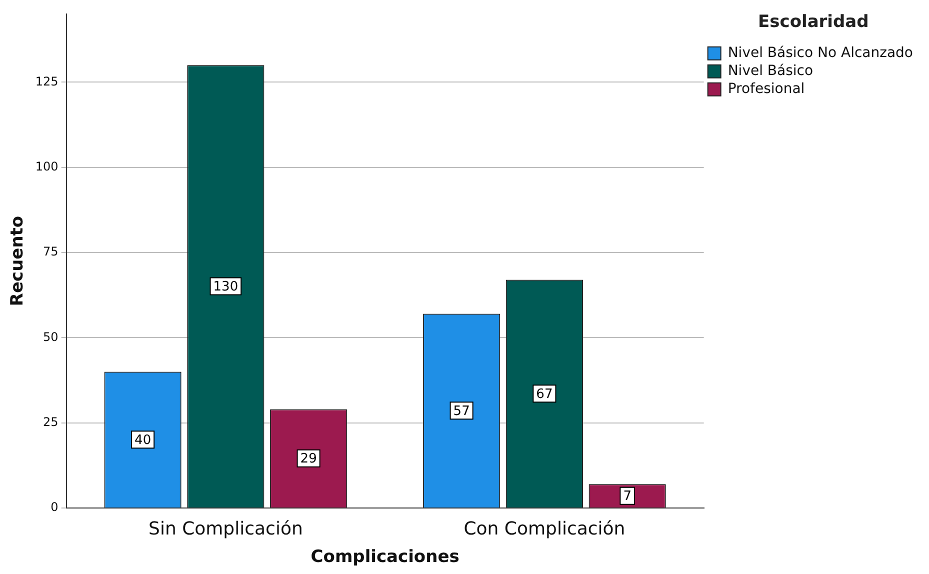 This screenshot has width=929, height=574. Describe the element at coordinates (50, 337) in the screenshot. I see `y-tick-label: 50` at that location.